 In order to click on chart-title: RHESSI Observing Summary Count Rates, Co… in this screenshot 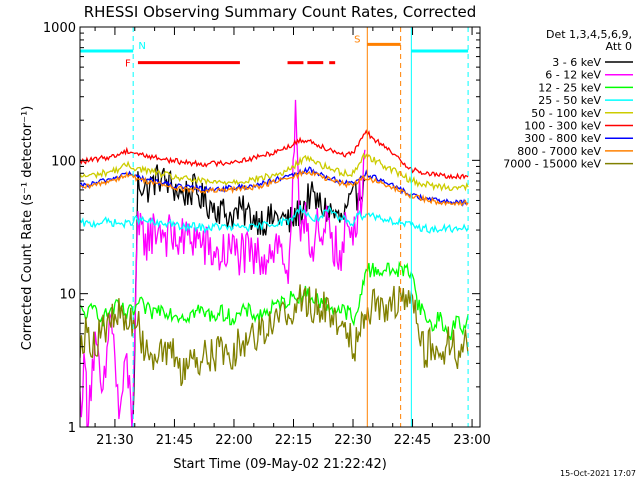, I will do `click(280, 12)`.